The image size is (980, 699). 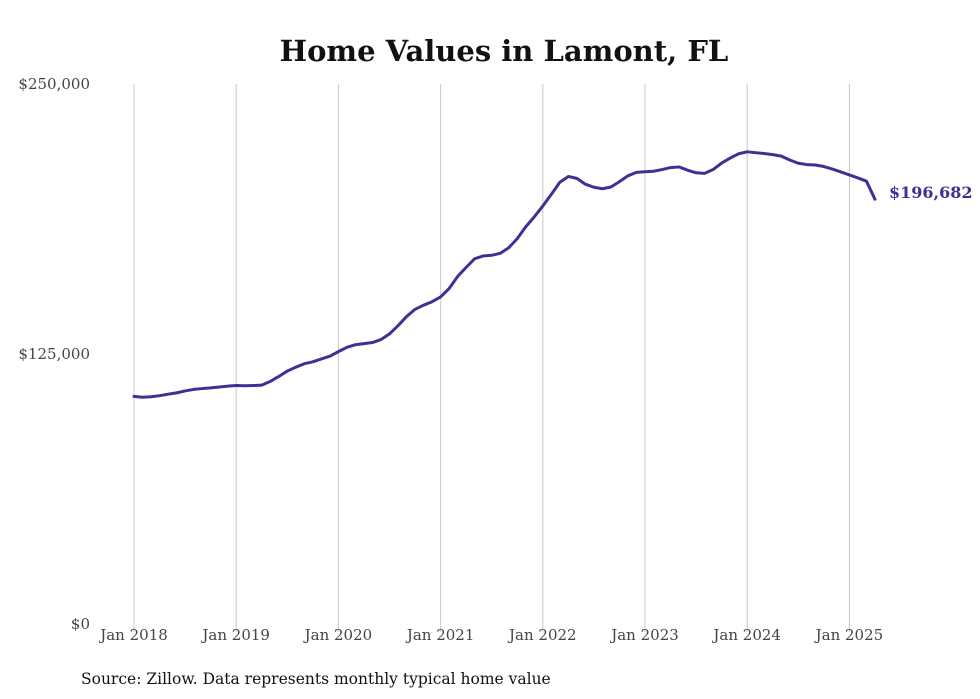 I want to click on y-tick-label: $125,000, so click(x=54, y=354).